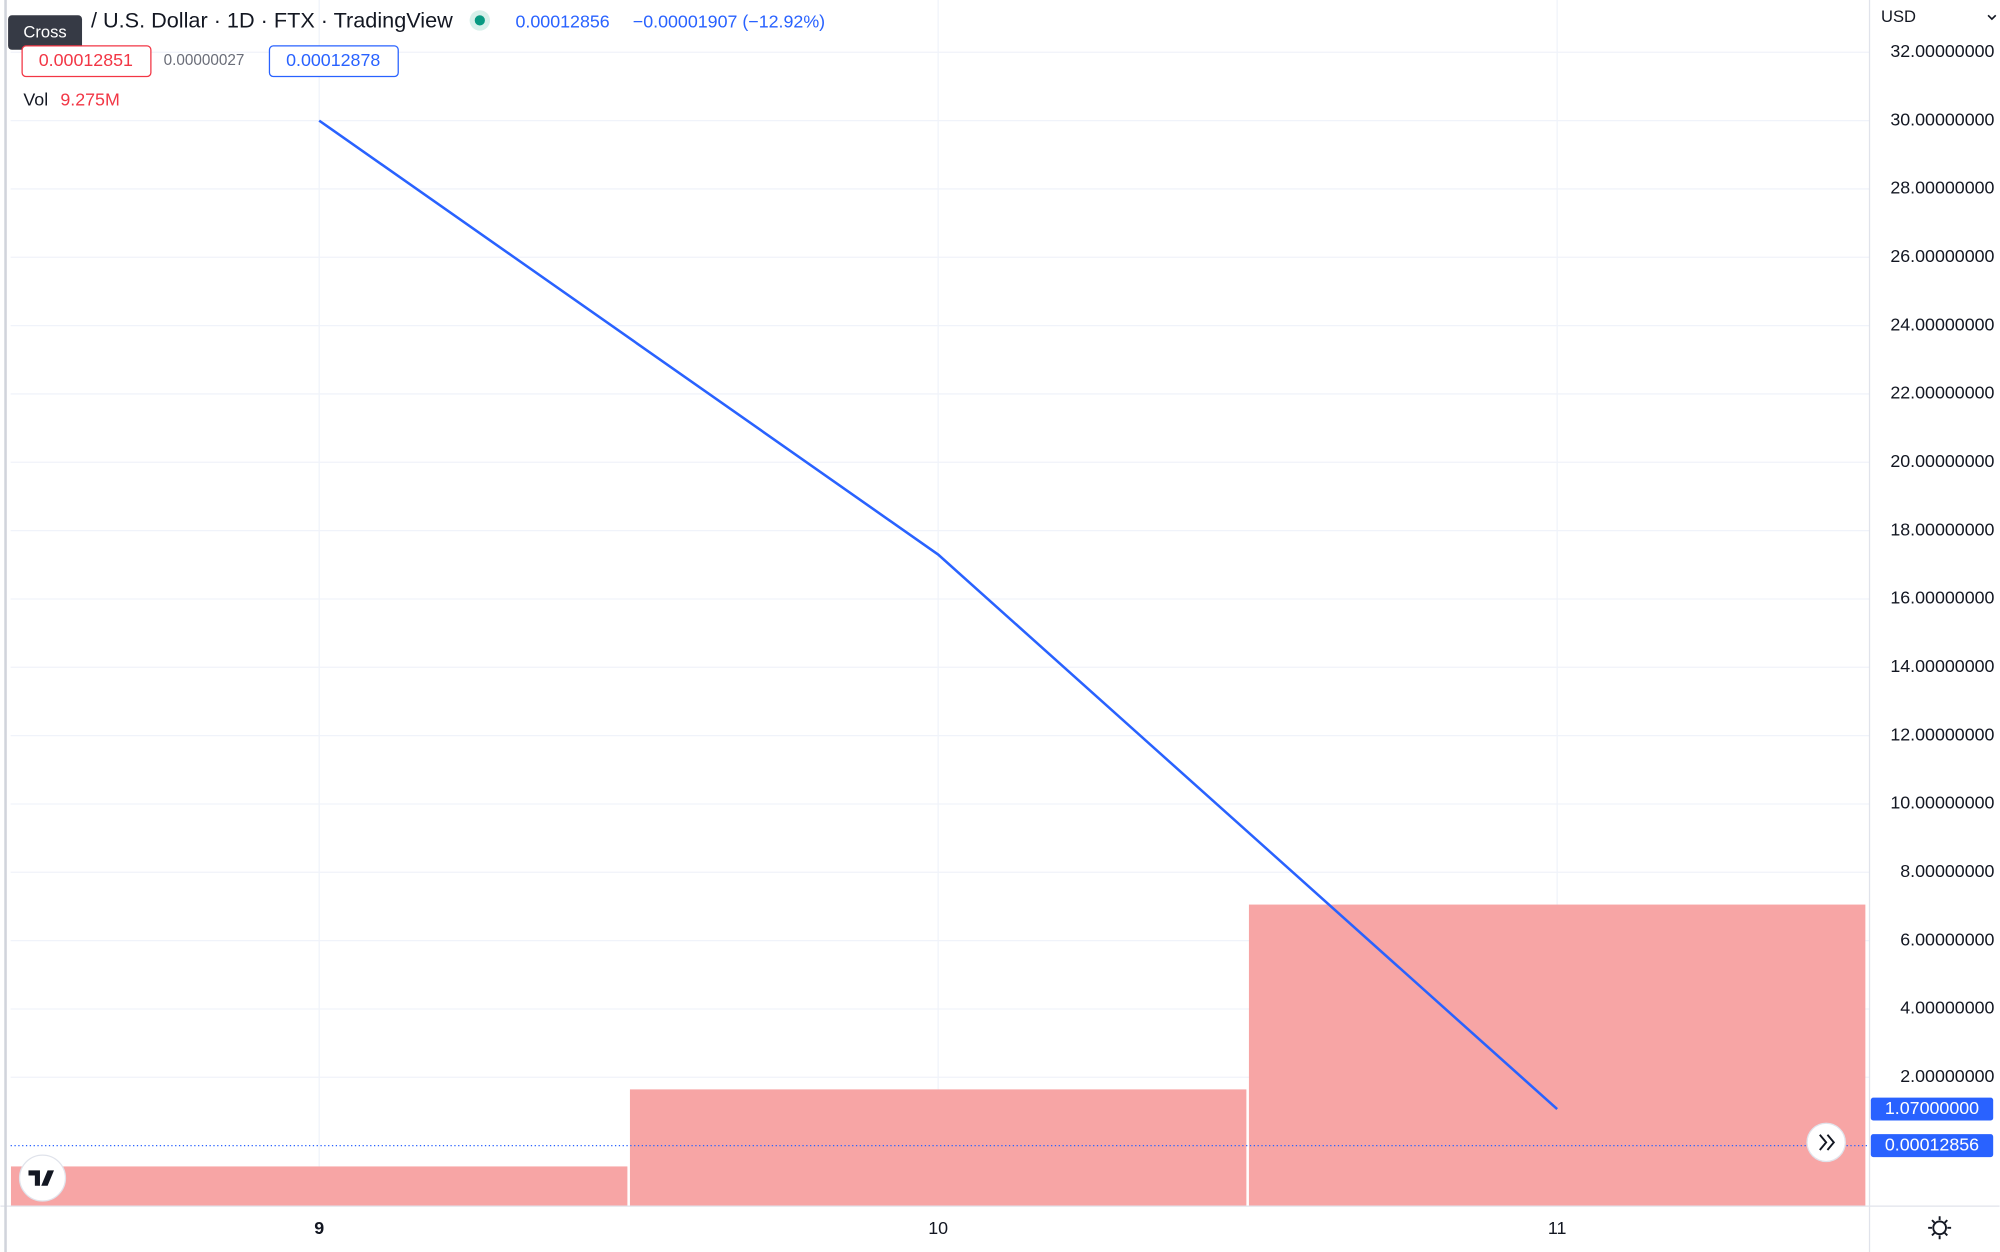 The image size is (2000, 1252). I want to click on quote-change: −0.00001907 (−12.92%), so click(729, 22).